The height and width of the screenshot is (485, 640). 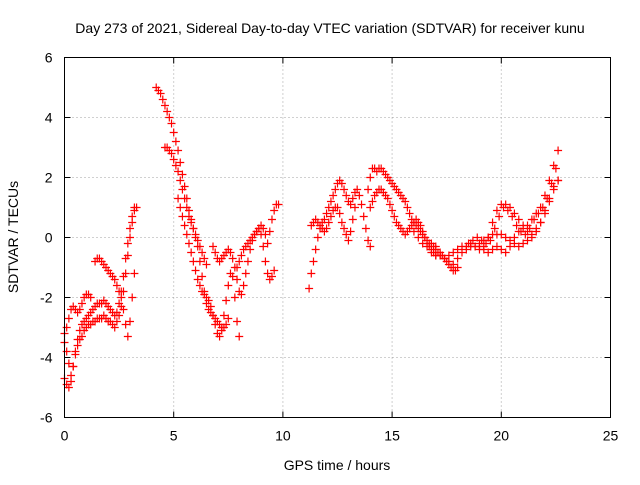 I want to click on series-arc-b, so click(x=100, y=297).